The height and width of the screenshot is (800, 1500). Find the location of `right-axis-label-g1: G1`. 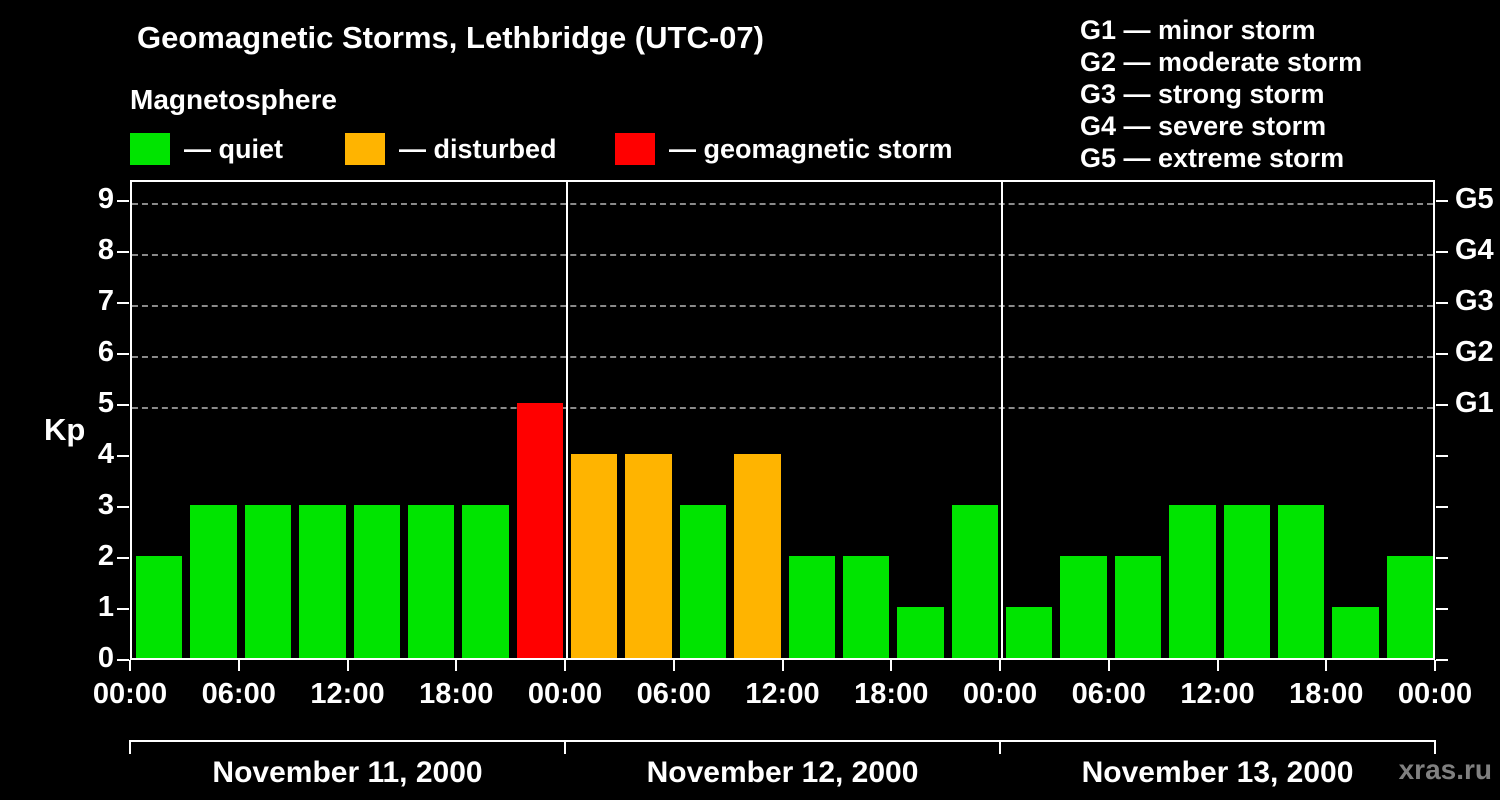

right-axis-label-g1: G1 is located at coordinates (1474, 403).